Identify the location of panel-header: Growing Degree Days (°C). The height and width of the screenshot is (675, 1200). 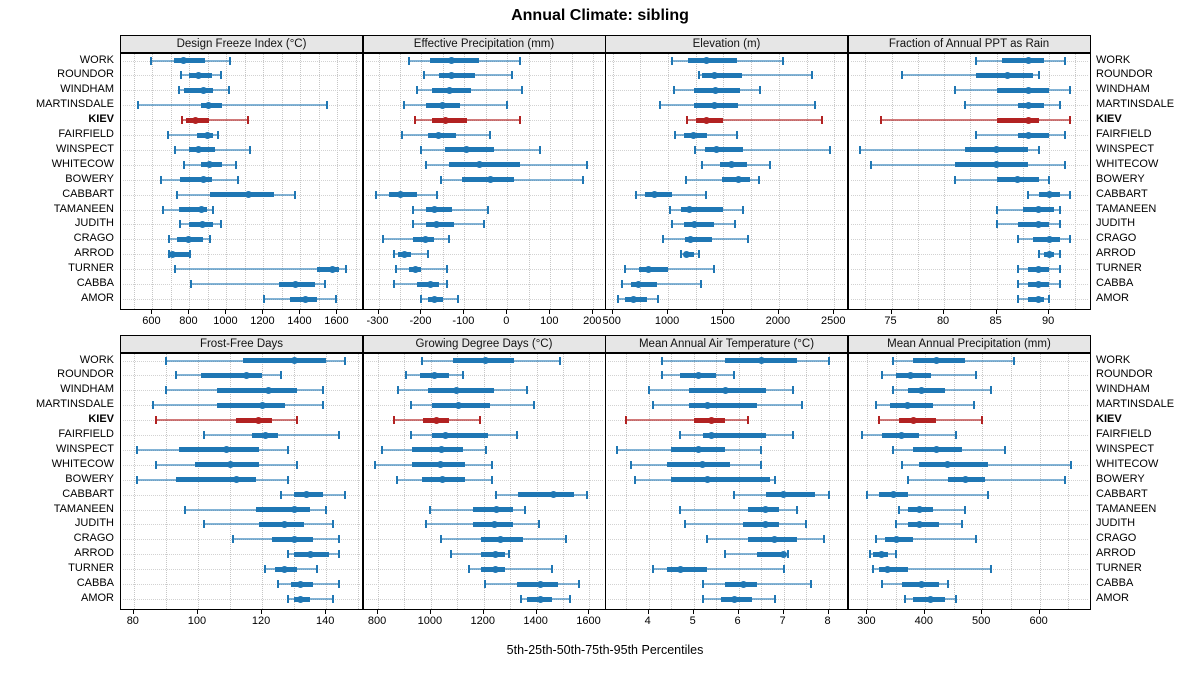
(484, 344).